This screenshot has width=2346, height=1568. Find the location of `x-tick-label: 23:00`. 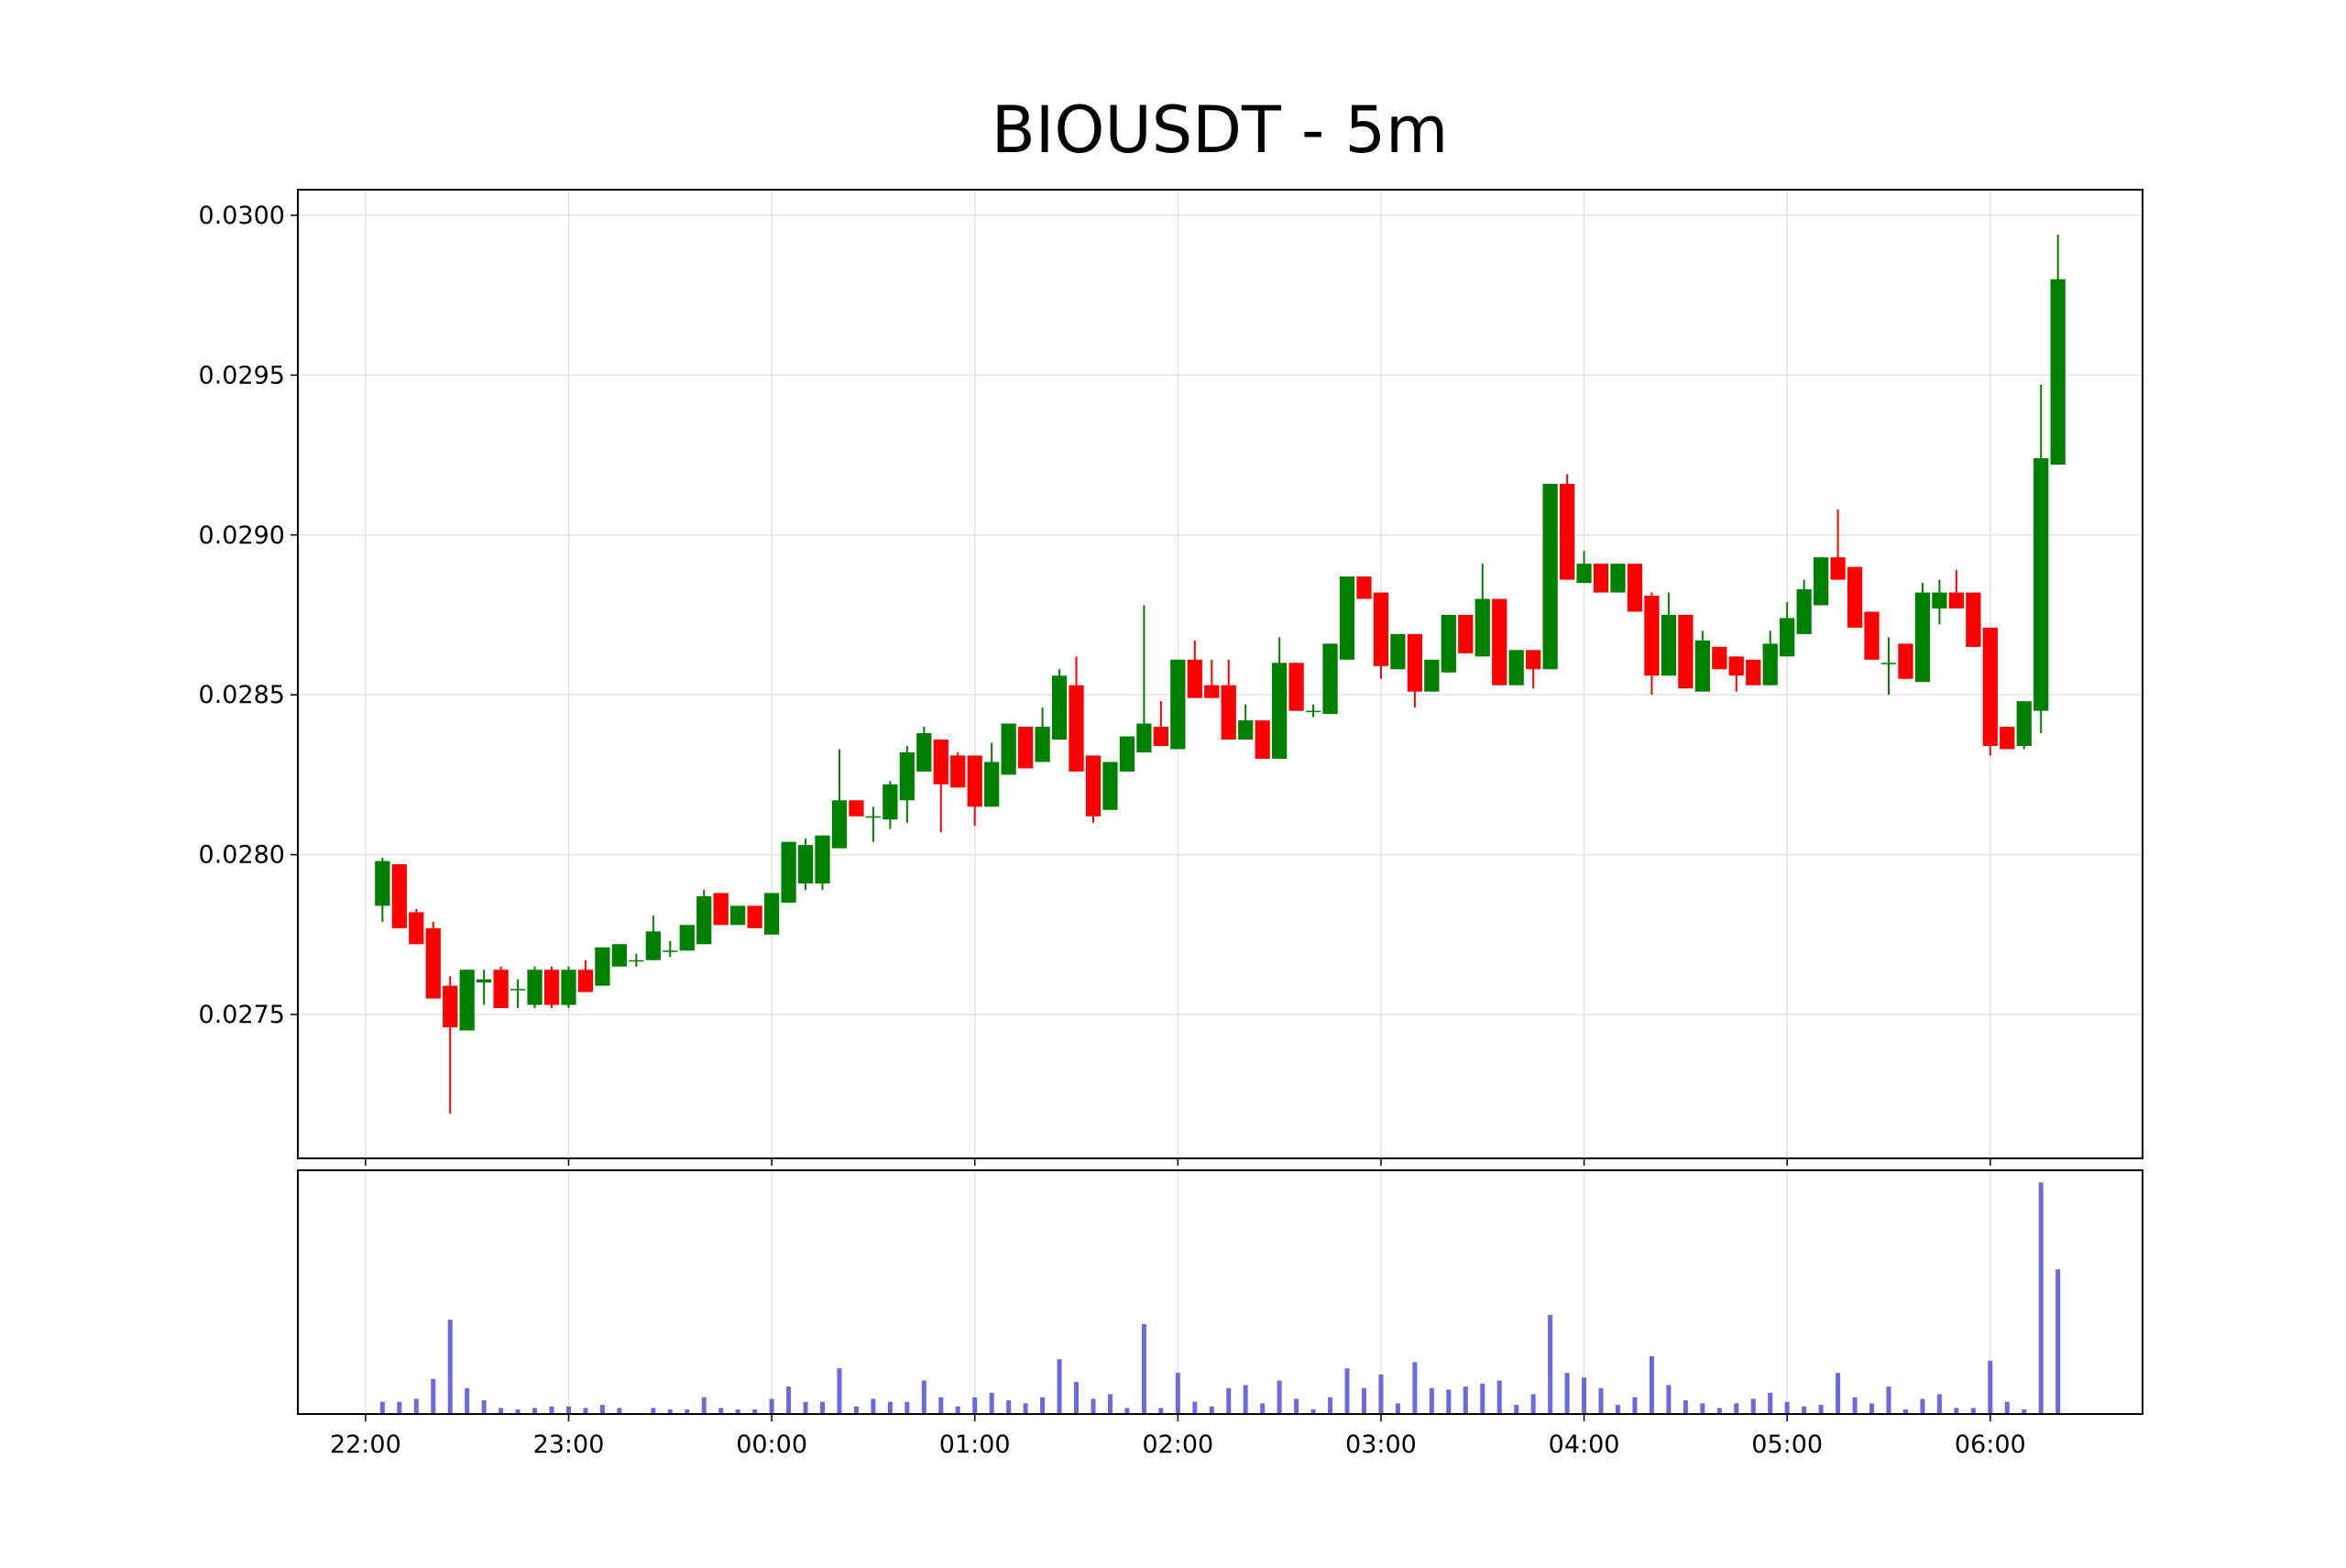

x-tick-label: 23:00 is located at coordinates (569, 1445).